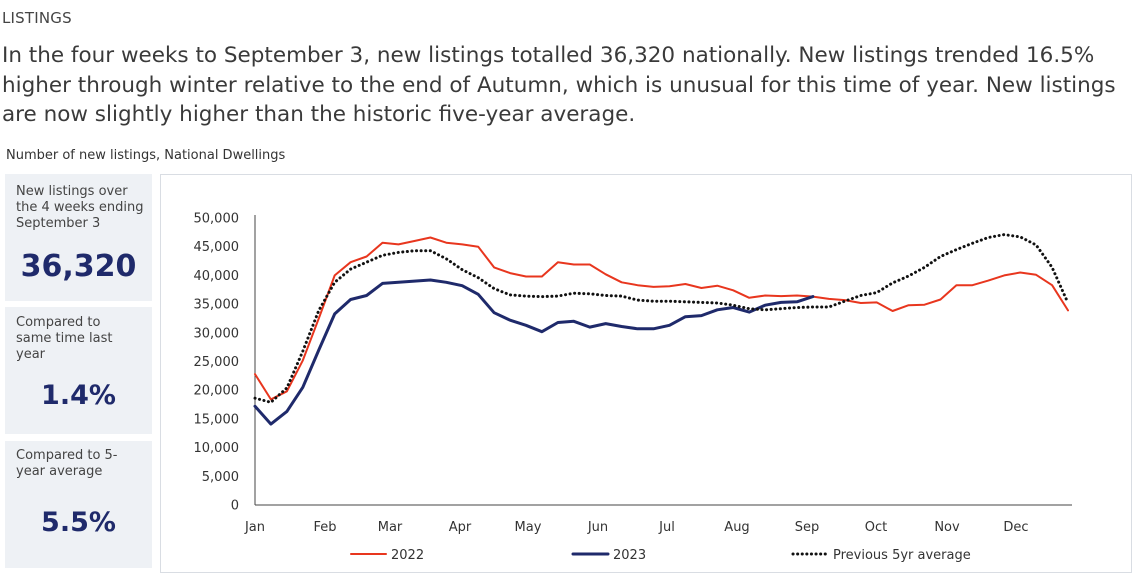  I want to click on x-tick-label: May, so click(528, 527).